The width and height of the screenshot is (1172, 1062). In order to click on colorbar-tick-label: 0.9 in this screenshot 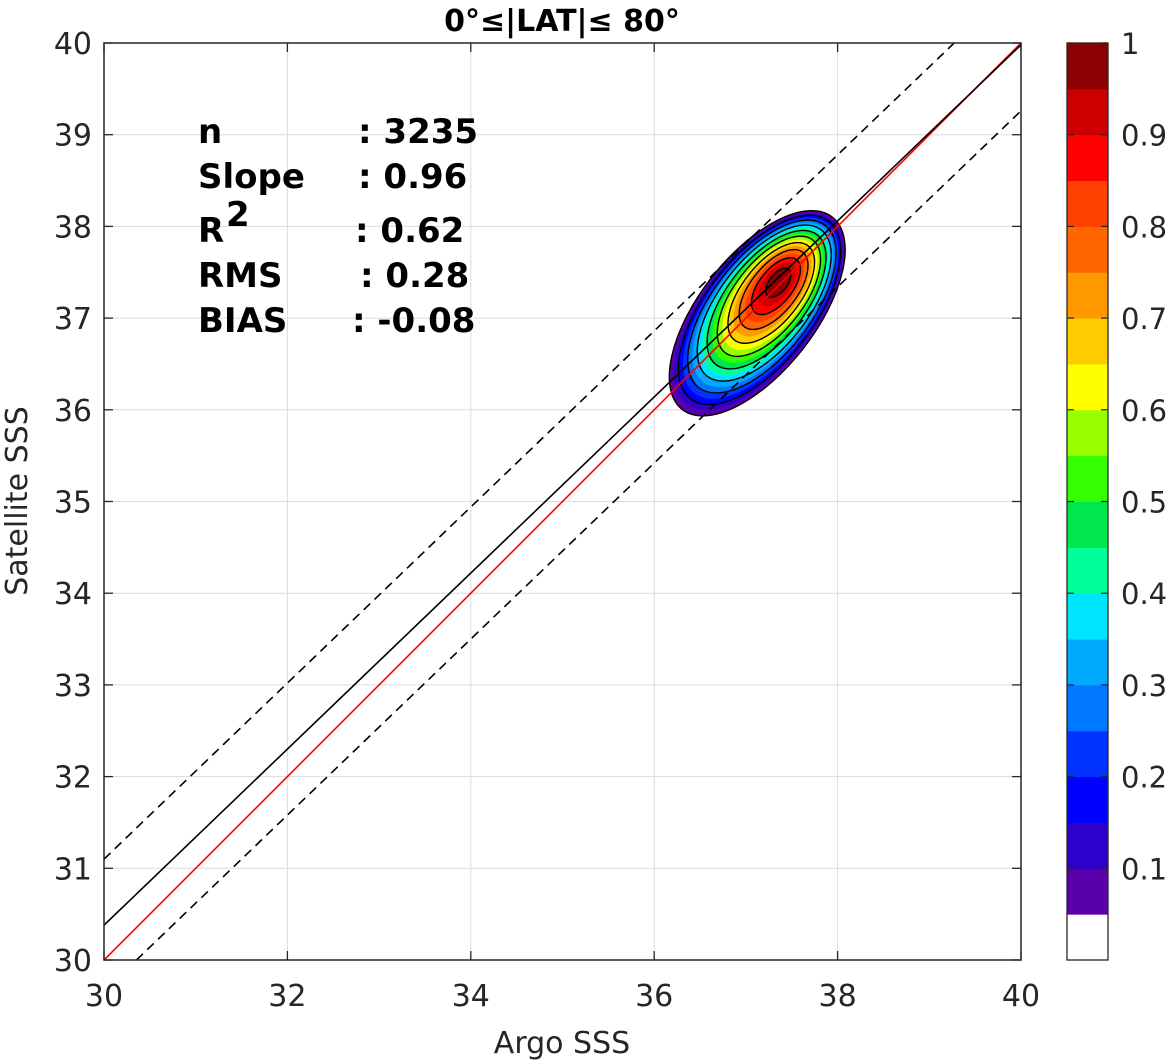, I will do `click(1144, 136)`.